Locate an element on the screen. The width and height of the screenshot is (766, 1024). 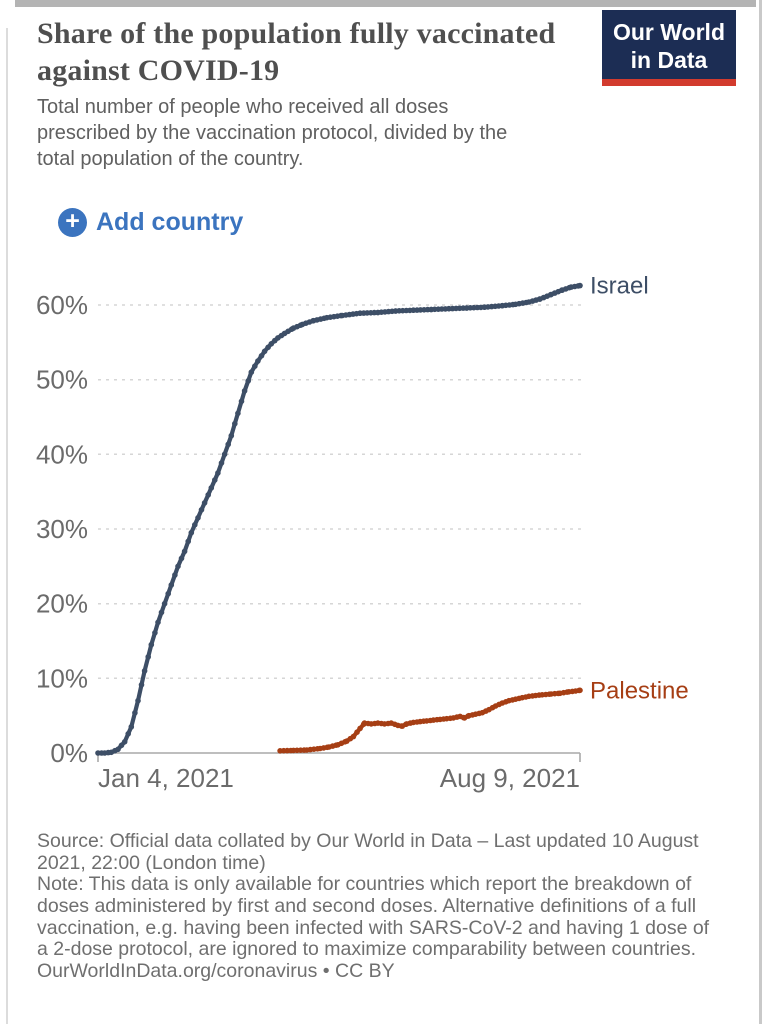
right-border-strip is located at coordinates (760, 512).